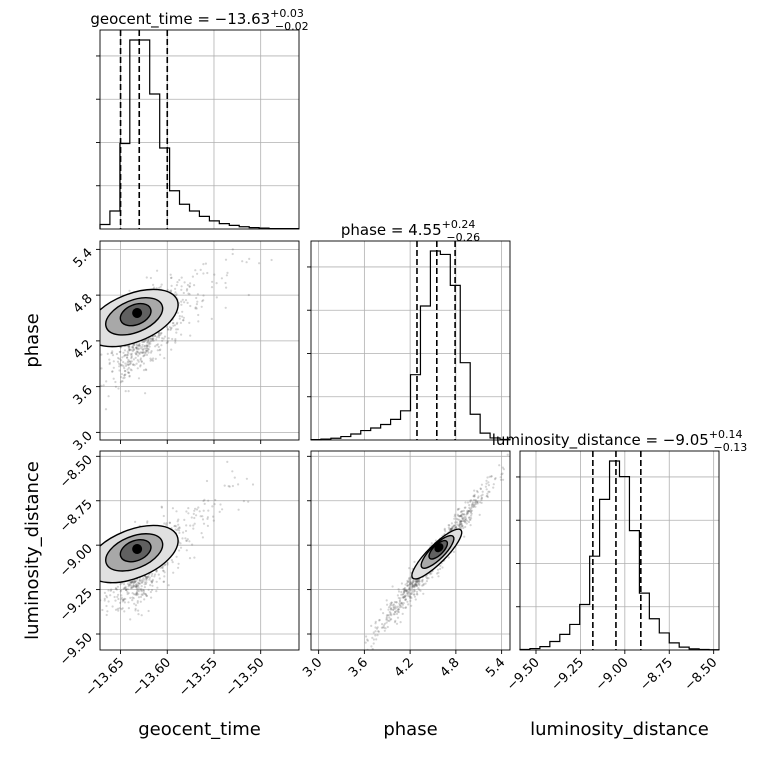  Describe the element at coordinates (83, 395) in the screenshot. I see `y-tick-label: 3.6` at that location.